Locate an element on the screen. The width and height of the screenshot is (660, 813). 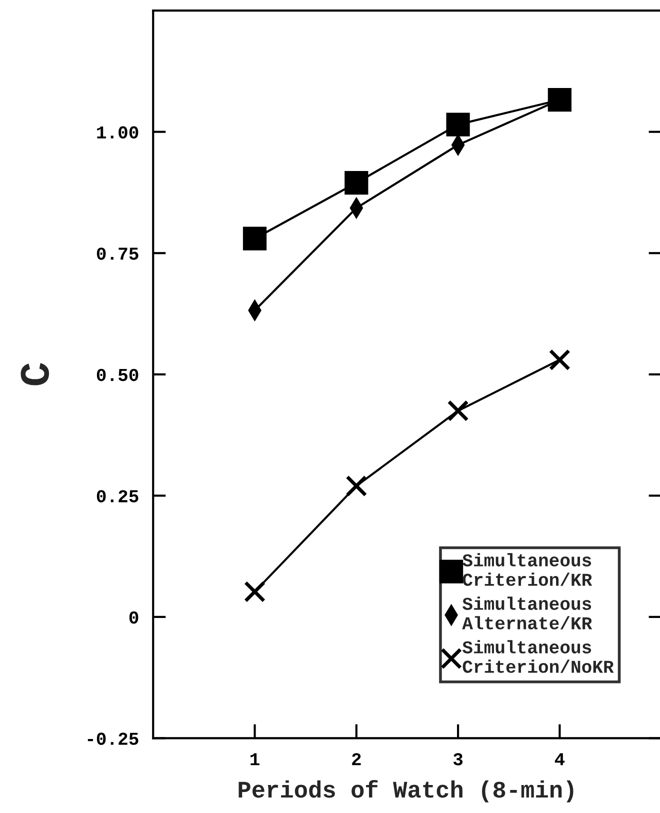
x-tick-label: 4 is located at coordinates (559, 759).